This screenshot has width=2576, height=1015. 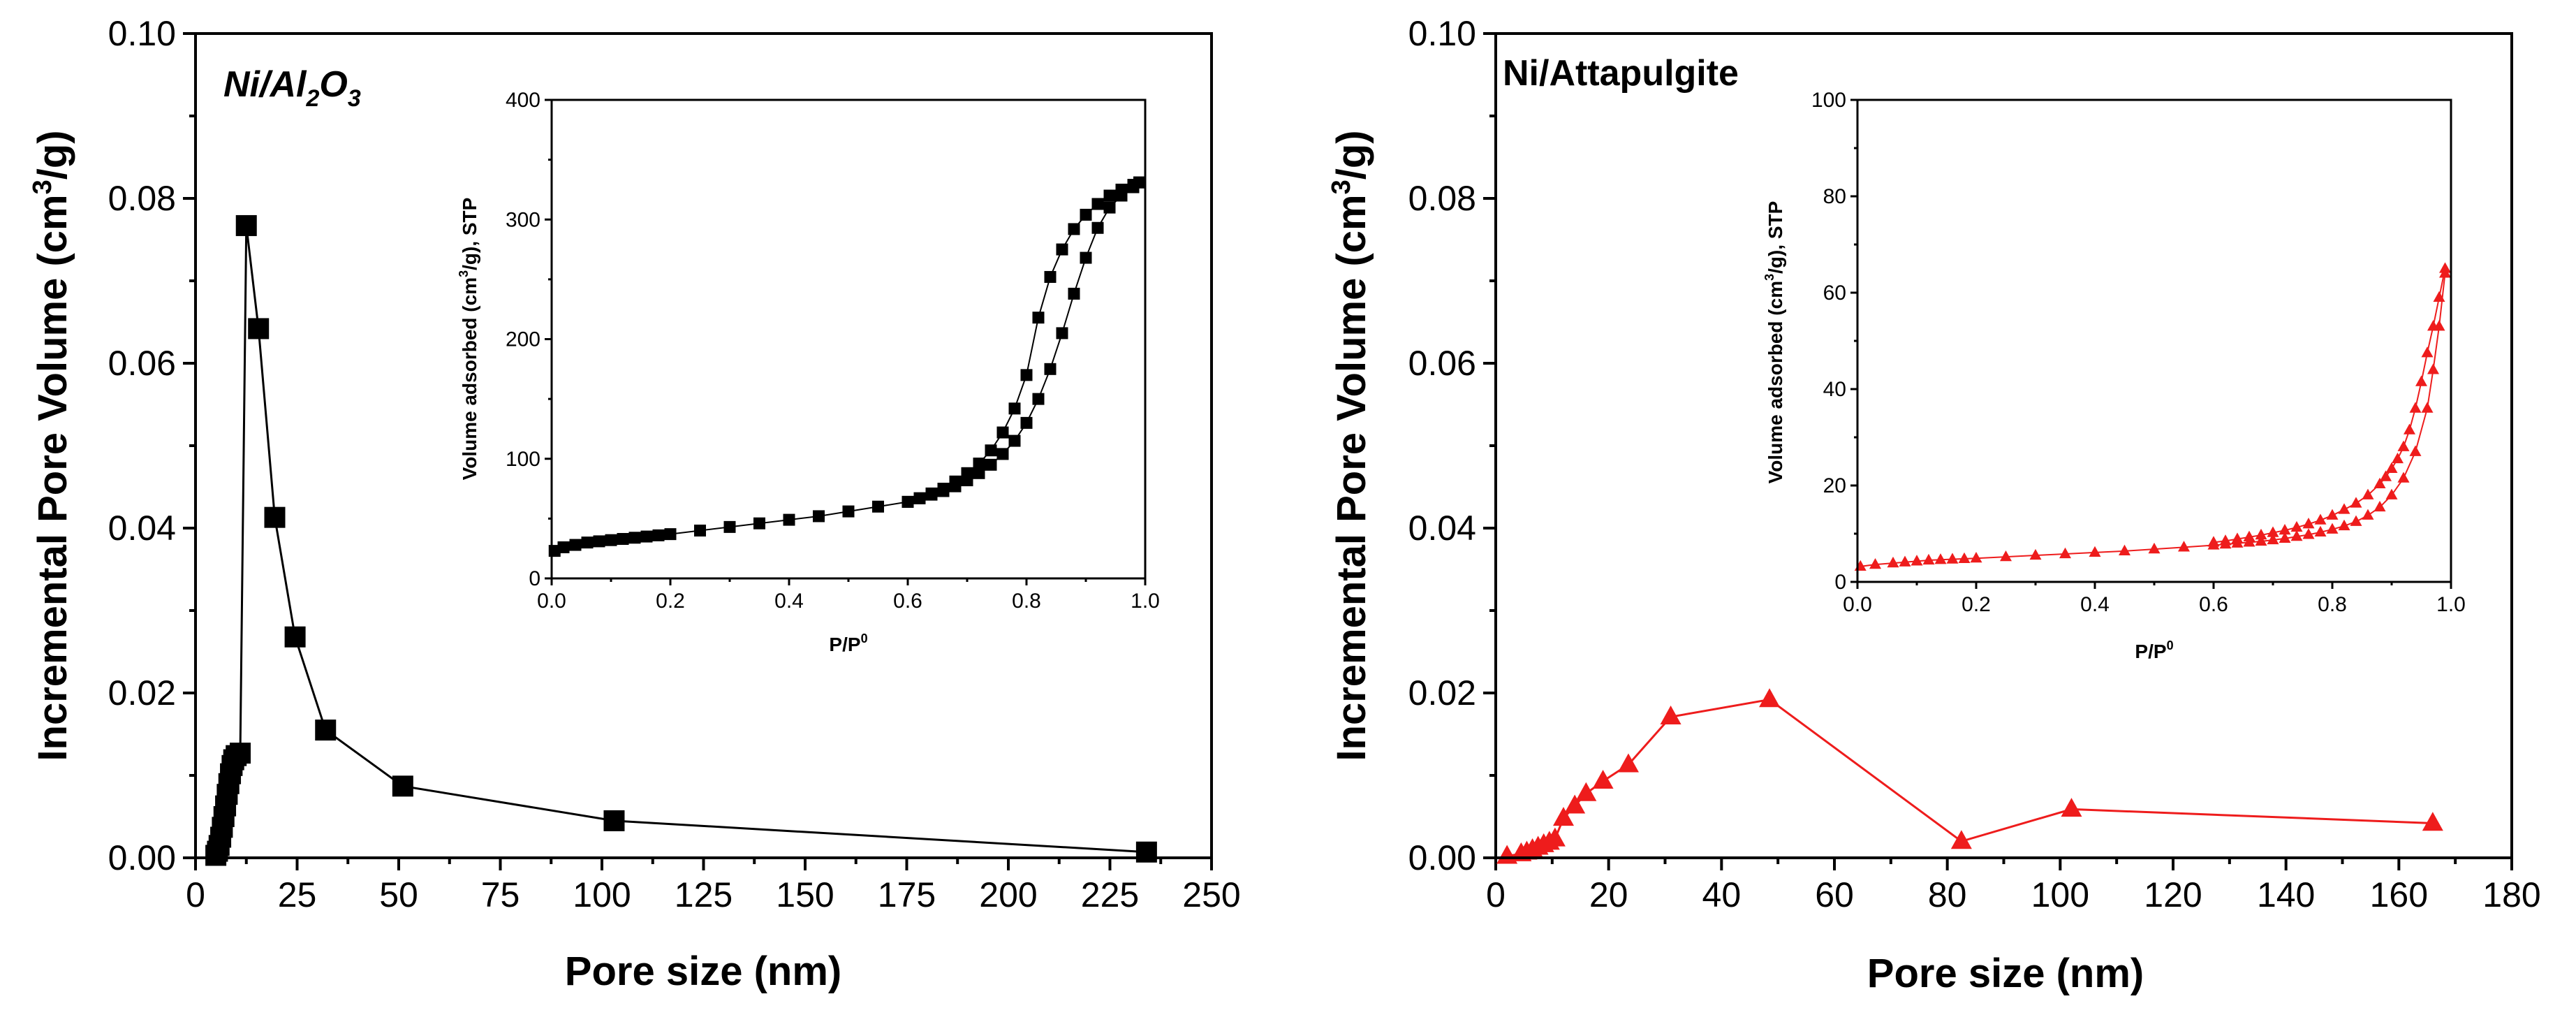 What do you see at coordinates (805, 894) in the screenshot?
I see `left-main-x-tick-label: 150` at bounding box center [805, 894].